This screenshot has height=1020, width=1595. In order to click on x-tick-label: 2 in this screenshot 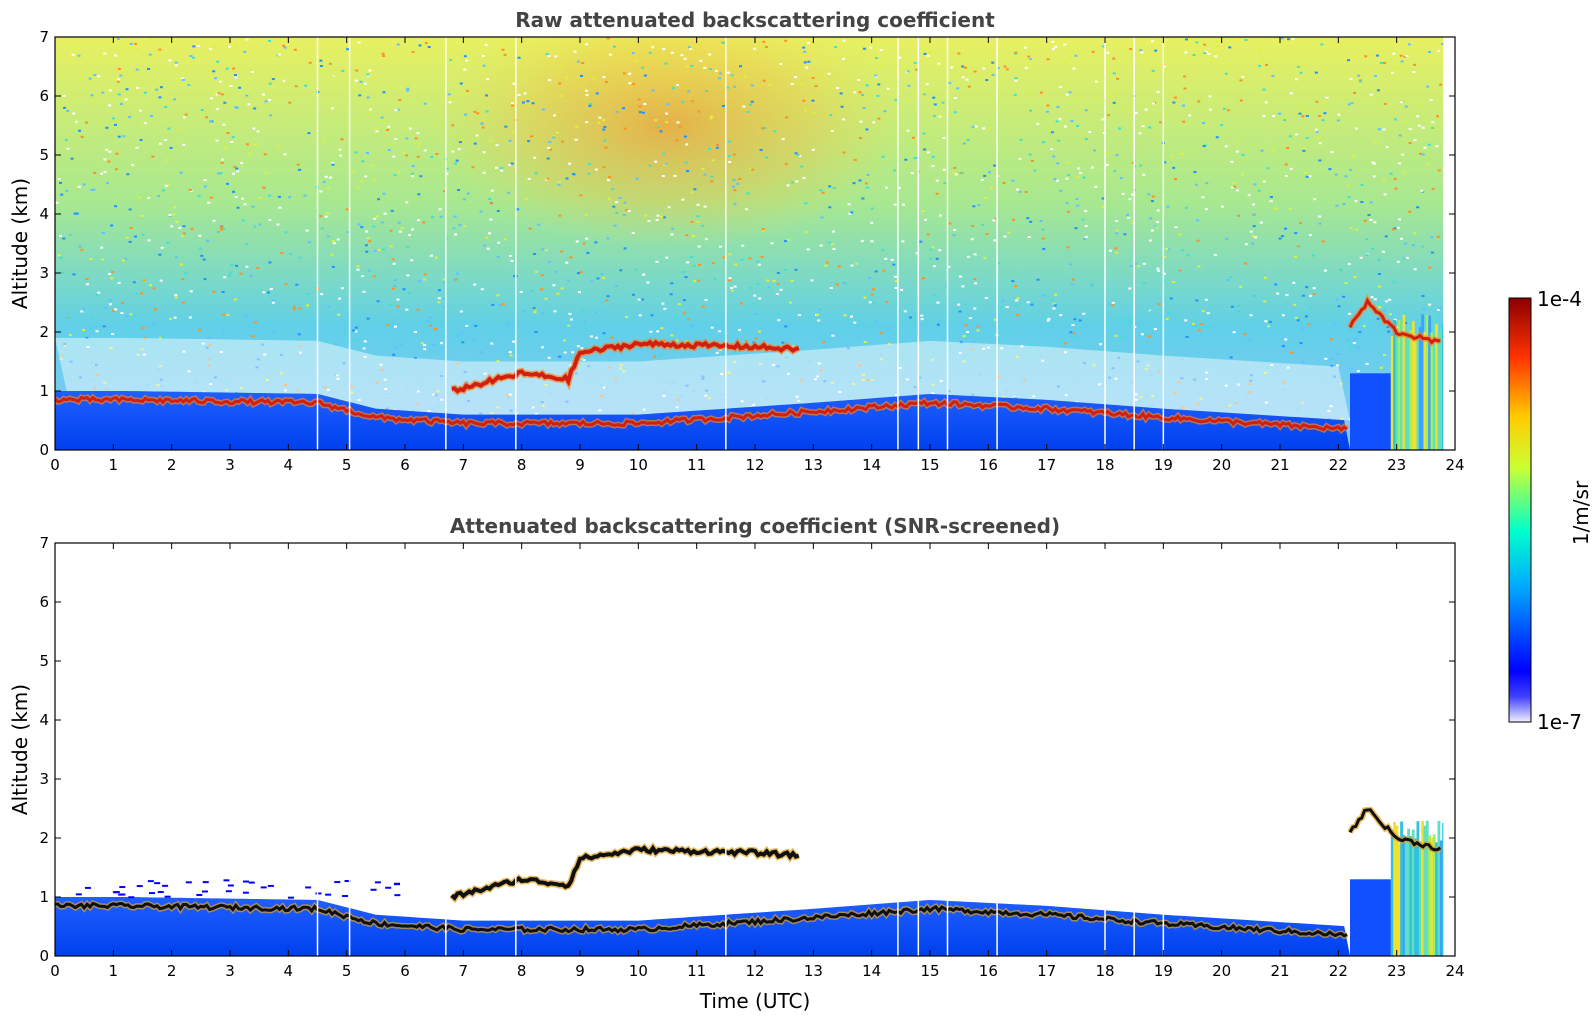, I will do `click(172, 971)`.